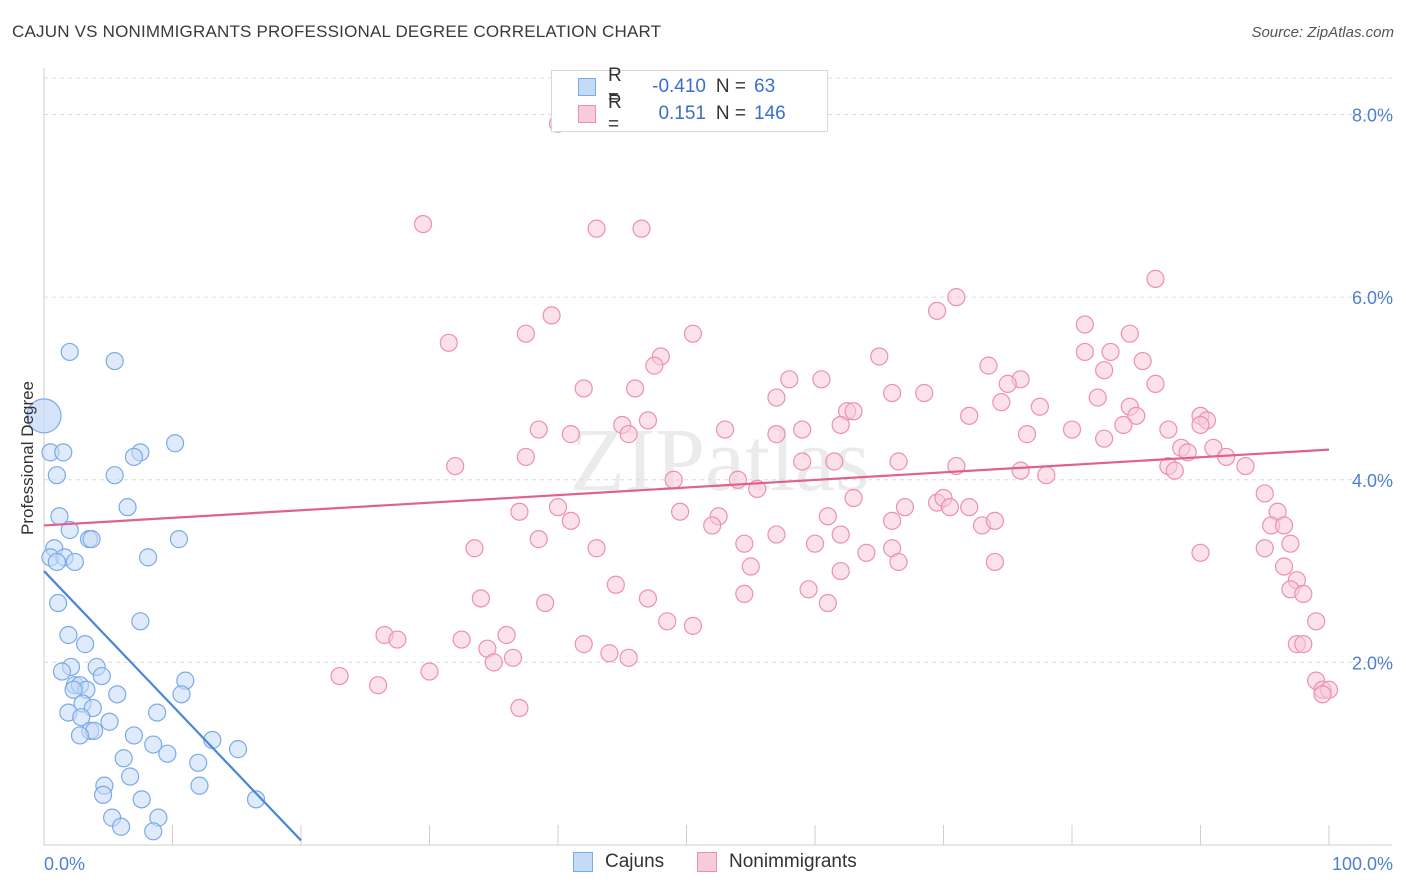  I want to click on legend-item-nonimmigrants: Nonimmigrants, so click(777, 862).